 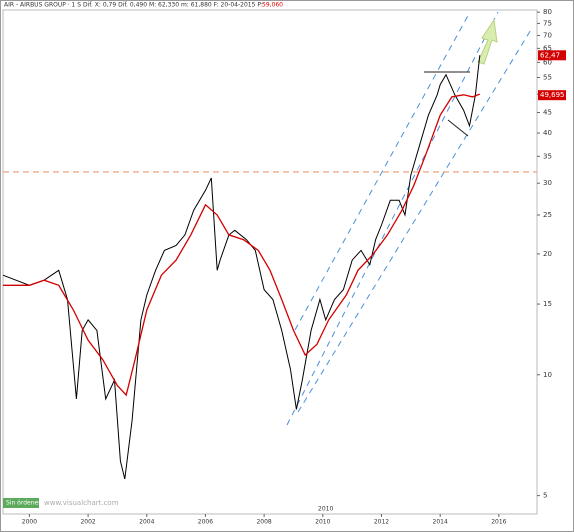 What do you see at coordinates (146, 522) in the screenshot?
I see `x-tick-label: 2004` at bounding box center [146, 522].